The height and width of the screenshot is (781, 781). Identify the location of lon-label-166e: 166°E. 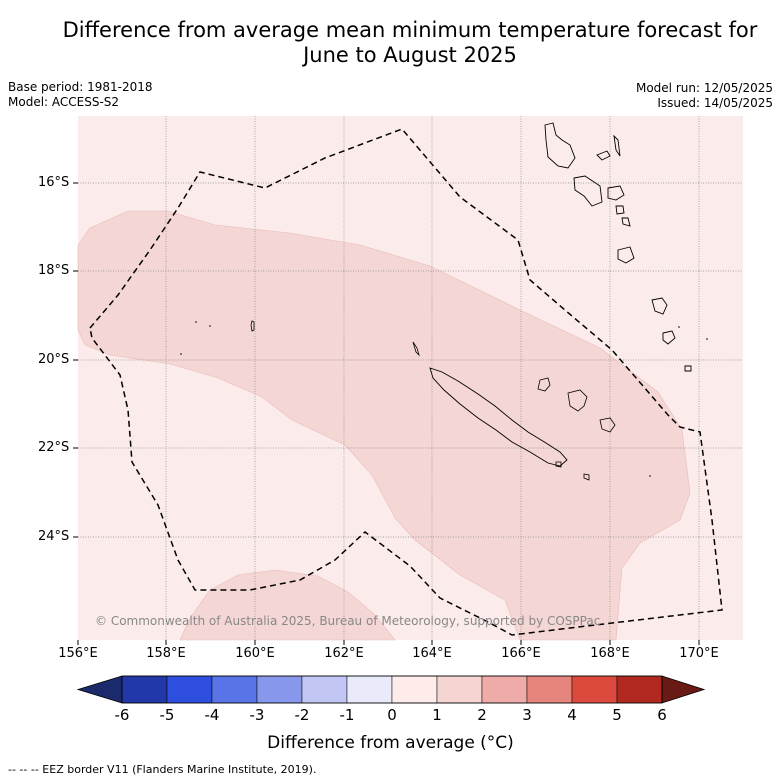
(521, 653).